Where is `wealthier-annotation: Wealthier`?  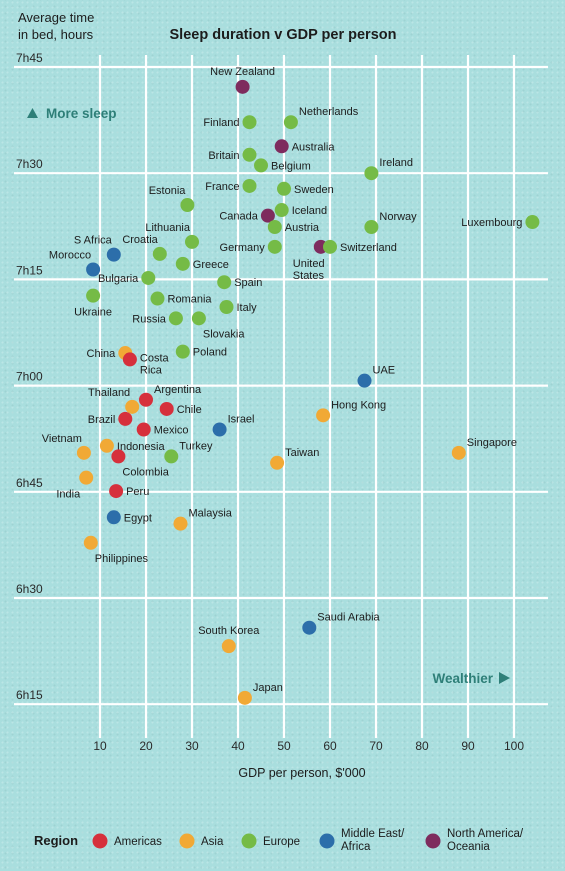 wealthier-annotation: Wealthier is located at coordinates (471, 678).